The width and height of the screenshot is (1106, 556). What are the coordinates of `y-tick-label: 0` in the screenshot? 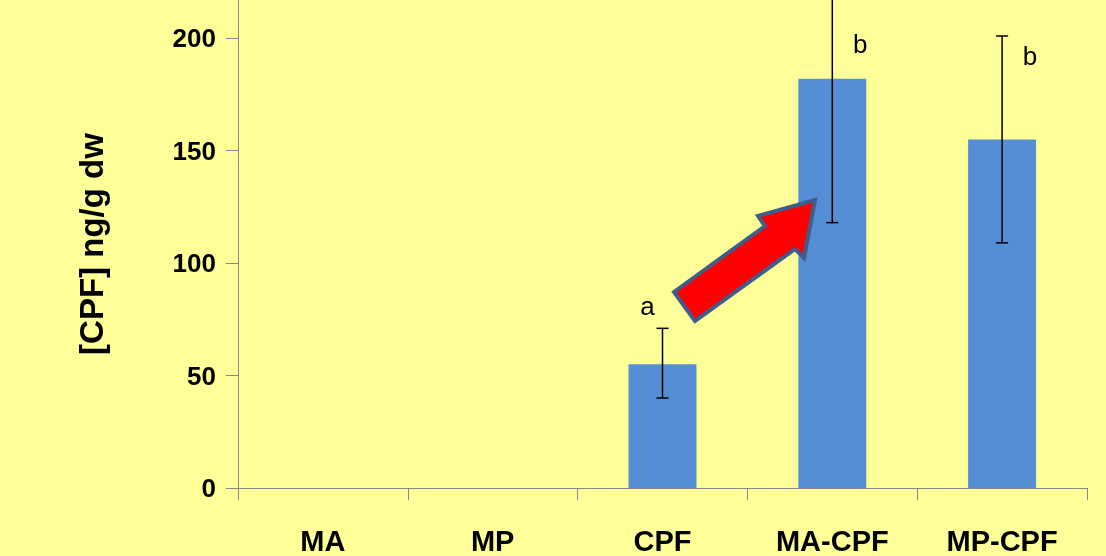 It's located at (208, 488).